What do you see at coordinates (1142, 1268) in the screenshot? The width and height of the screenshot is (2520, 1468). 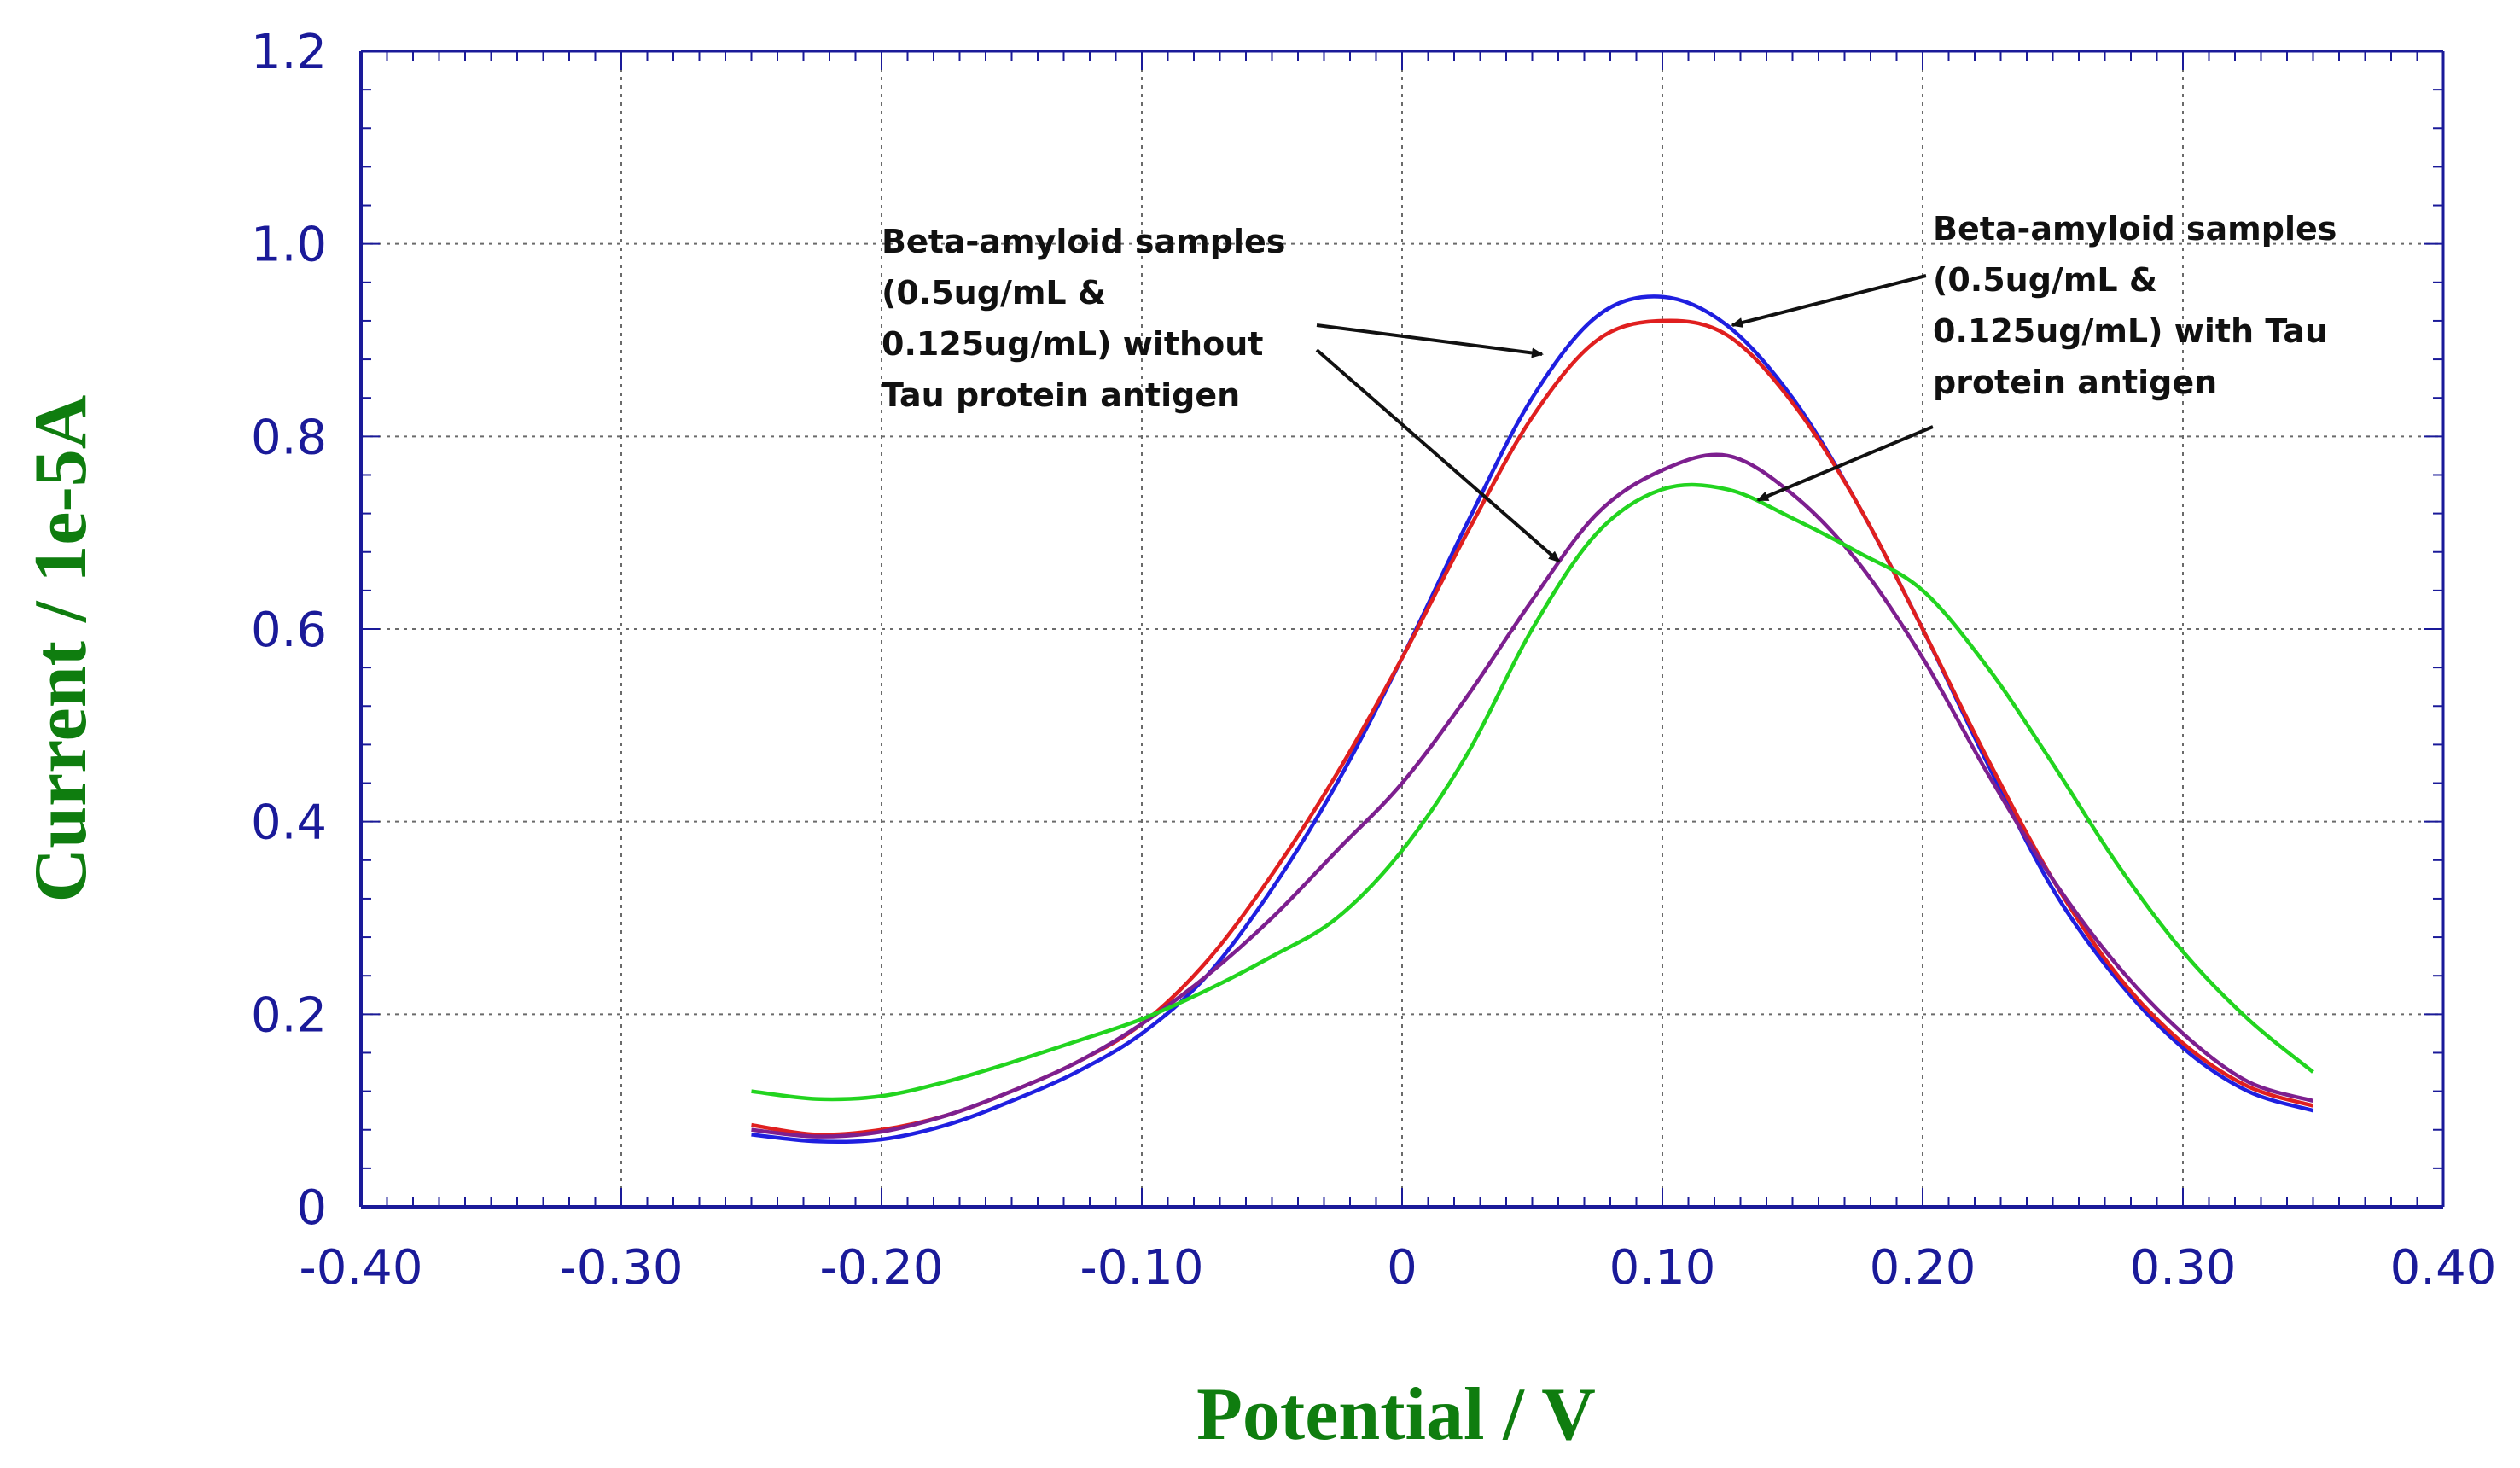 I see `x-tick-label: -0.10` at bounding box center [1142, 1268].